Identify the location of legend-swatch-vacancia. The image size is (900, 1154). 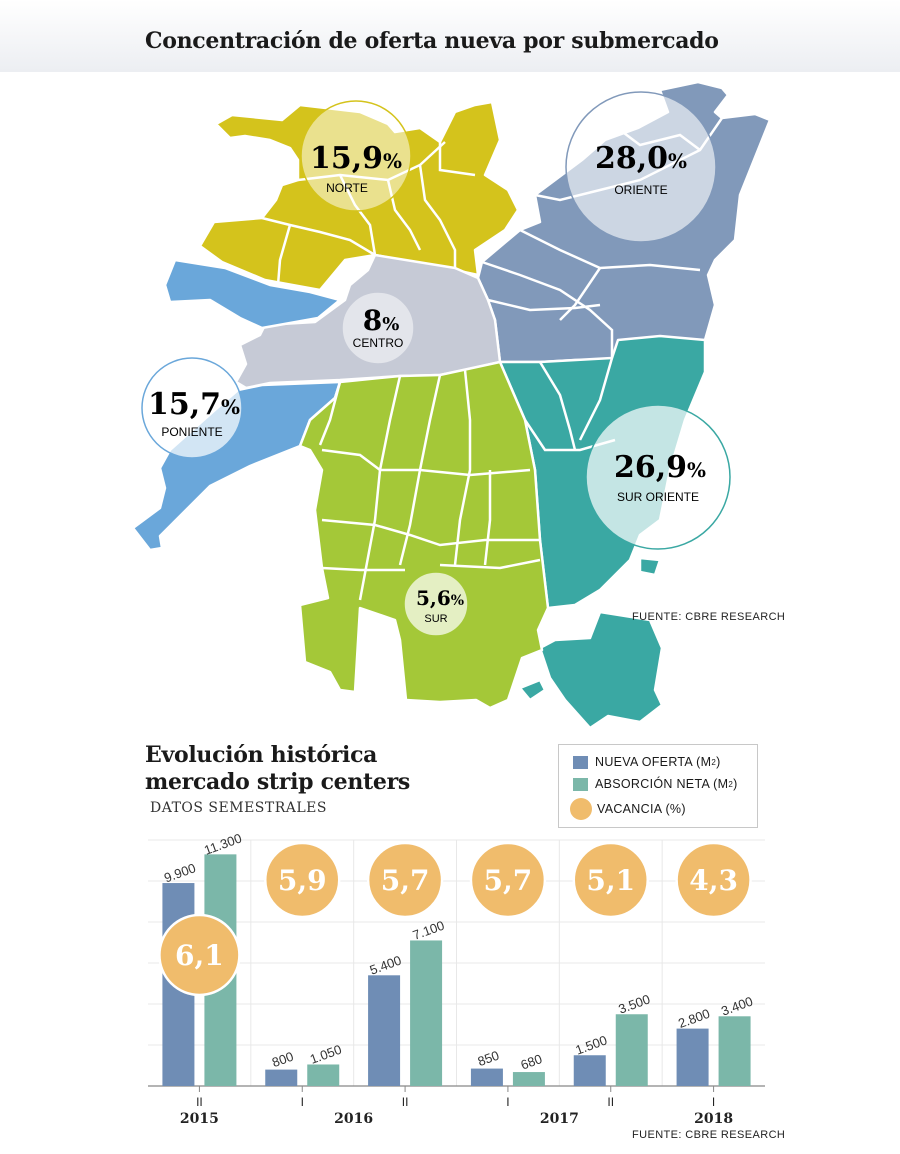
(581, 809).